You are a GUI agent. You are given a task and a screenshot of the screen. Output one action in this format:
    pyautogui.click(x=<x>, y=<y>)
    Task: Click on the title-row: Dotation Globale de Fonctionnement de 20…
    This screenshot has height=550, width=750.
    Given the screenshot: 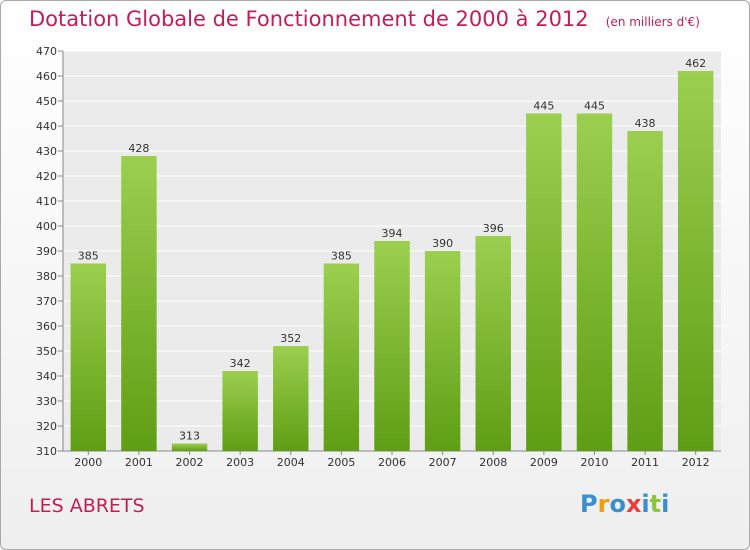 What is the action you would take?
    pyautogui.click(x=364, y=19)
    